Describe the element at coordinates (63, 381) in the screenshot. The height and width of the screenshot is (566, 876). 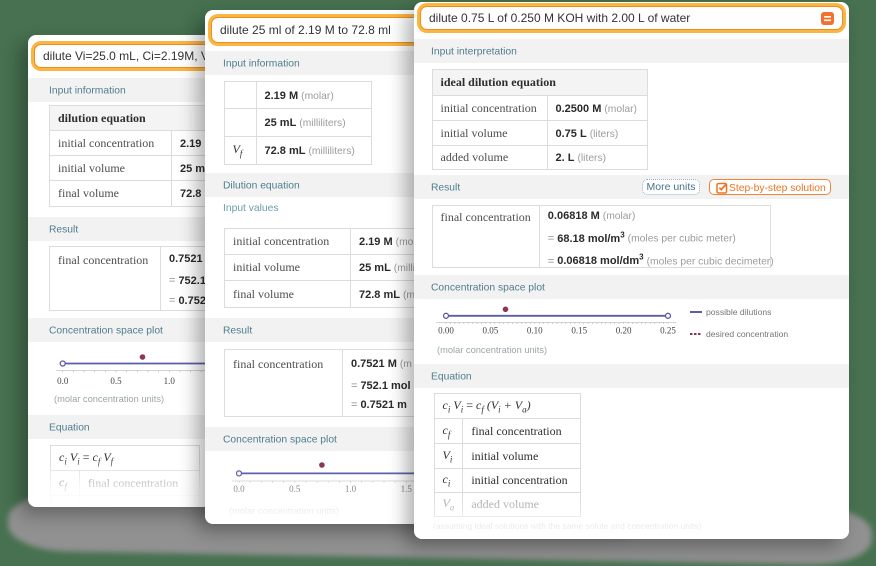
I see `svg-text: 0.0` at that location.